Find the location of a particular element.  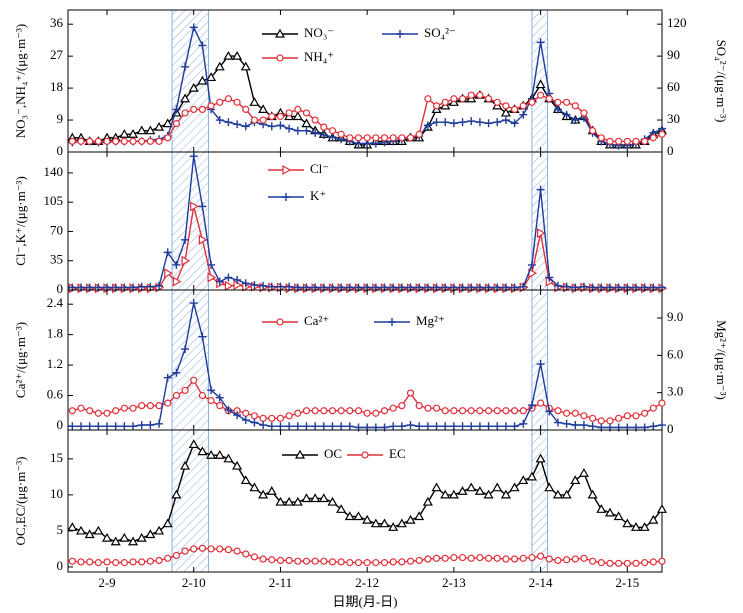

shaded-period is located at coordinates (190, 291).